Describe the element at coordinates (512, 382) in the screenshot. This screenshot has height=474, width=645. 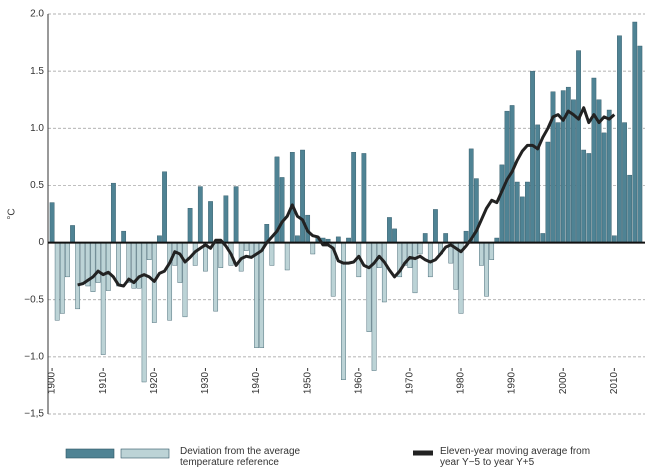
I see `x-tick-label: 1990` at that location.